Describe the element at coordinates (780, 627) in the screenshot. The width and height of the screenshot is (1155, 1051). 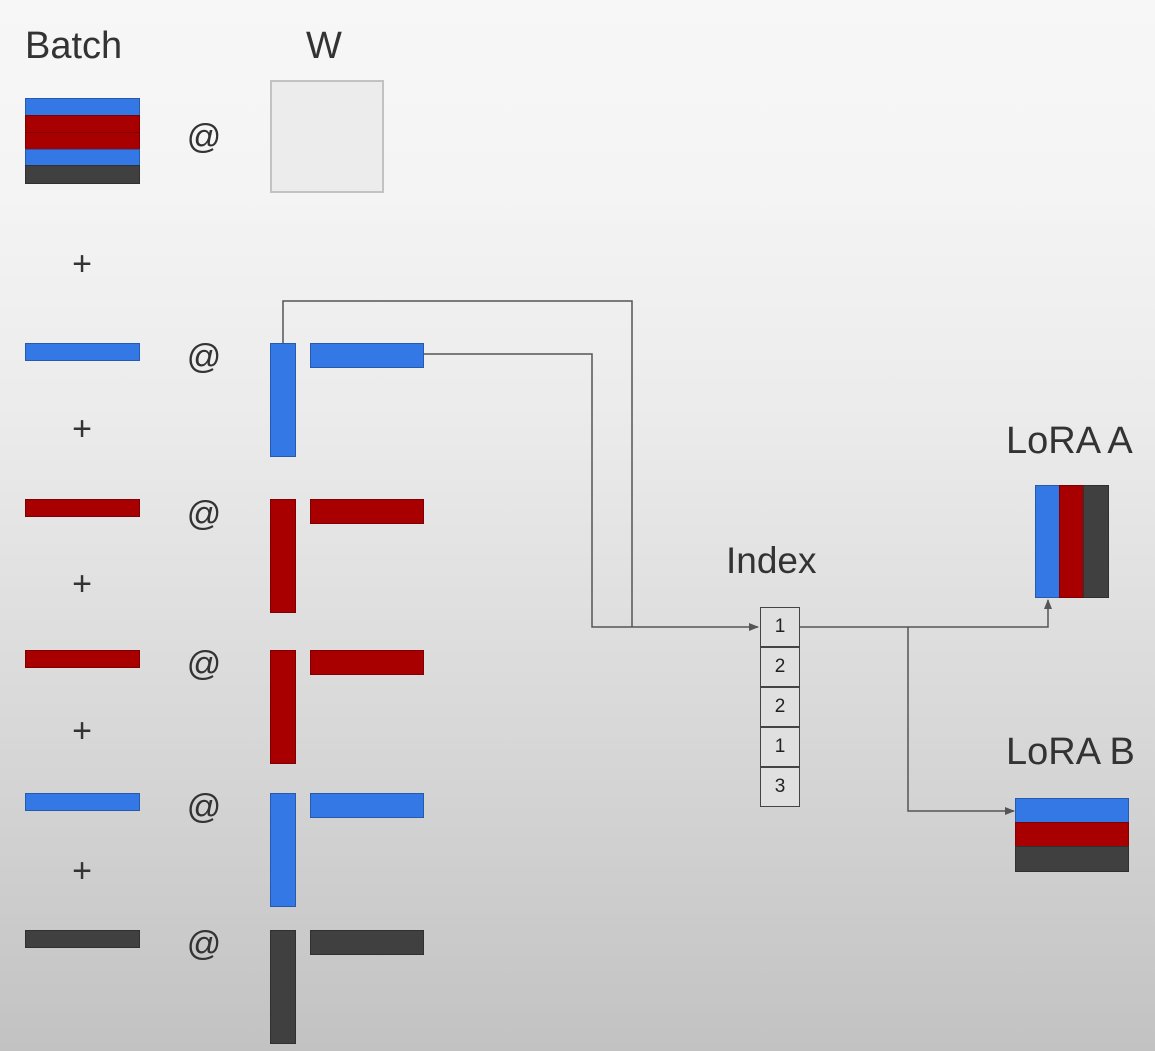
I see `index-cell-1: 1` at that location.